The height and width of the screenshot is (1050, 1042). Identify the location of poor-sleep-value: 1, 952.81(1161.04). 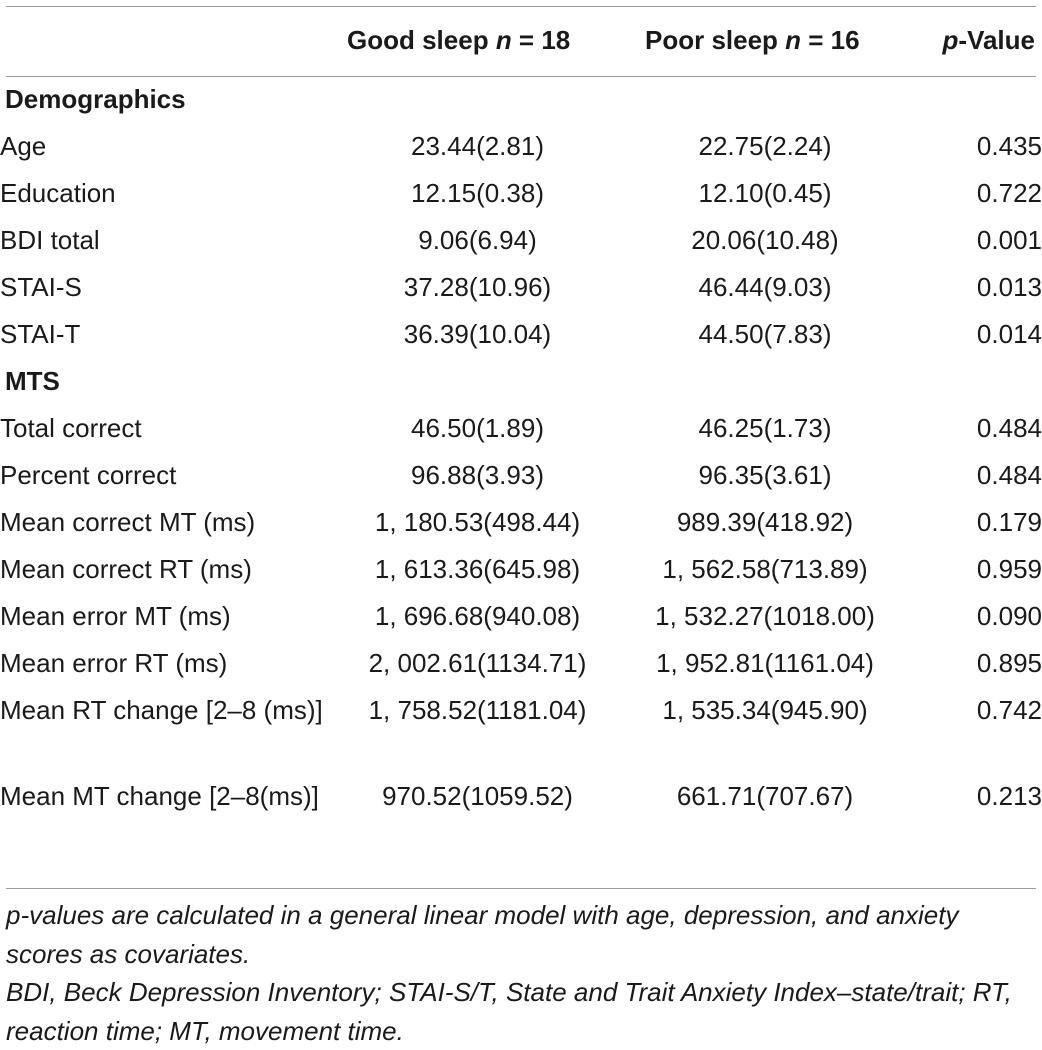
(765, 663).